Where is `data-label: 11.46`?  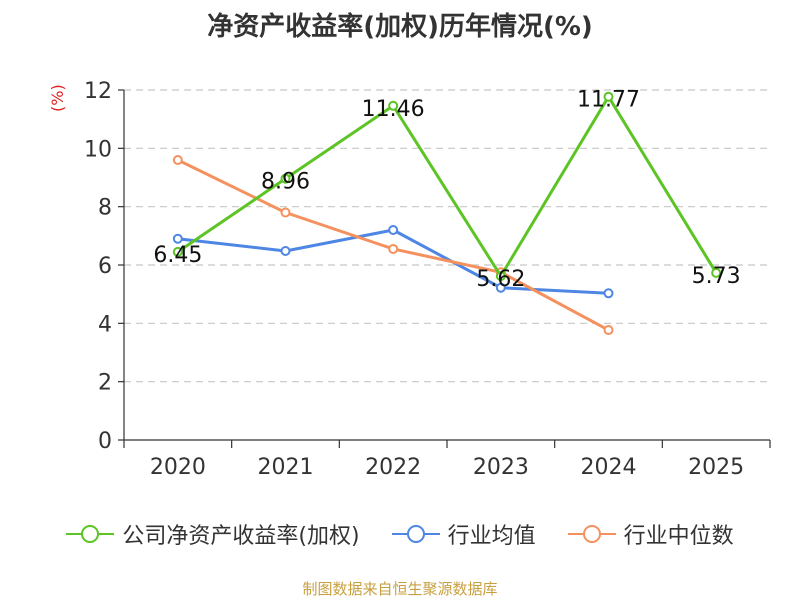
data-label: 11.46 is located at coordinates (393, 109).